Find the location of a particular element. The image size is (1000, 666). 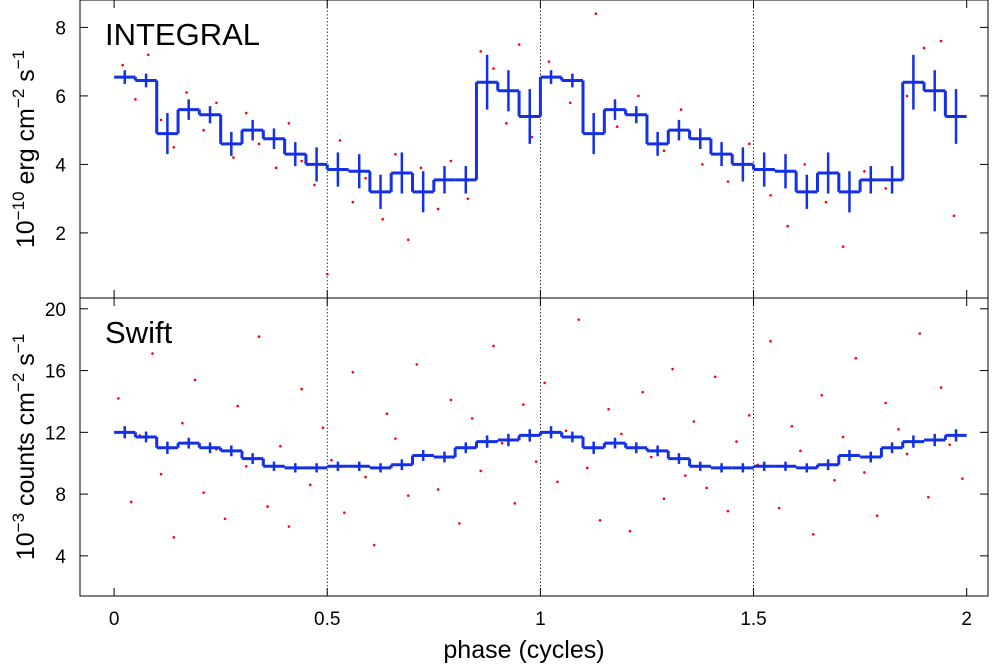

y-tick-label: 8 is located at coordinates (60, 28).